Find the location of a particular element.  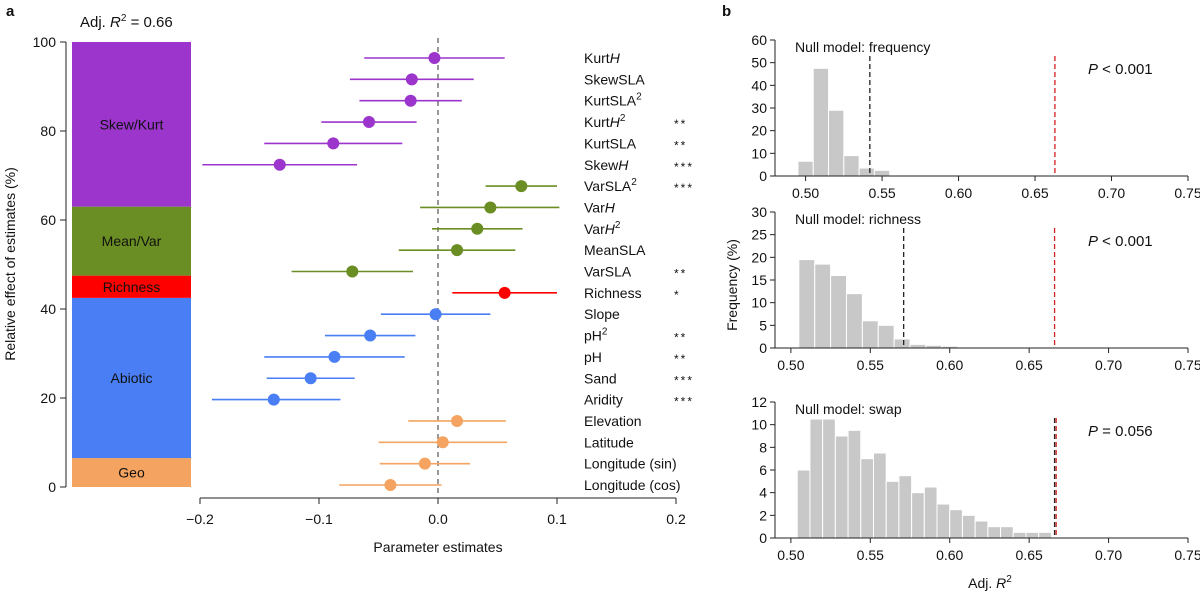

histogram-y-tick-label: 40 is located at coordinates (759, 85).